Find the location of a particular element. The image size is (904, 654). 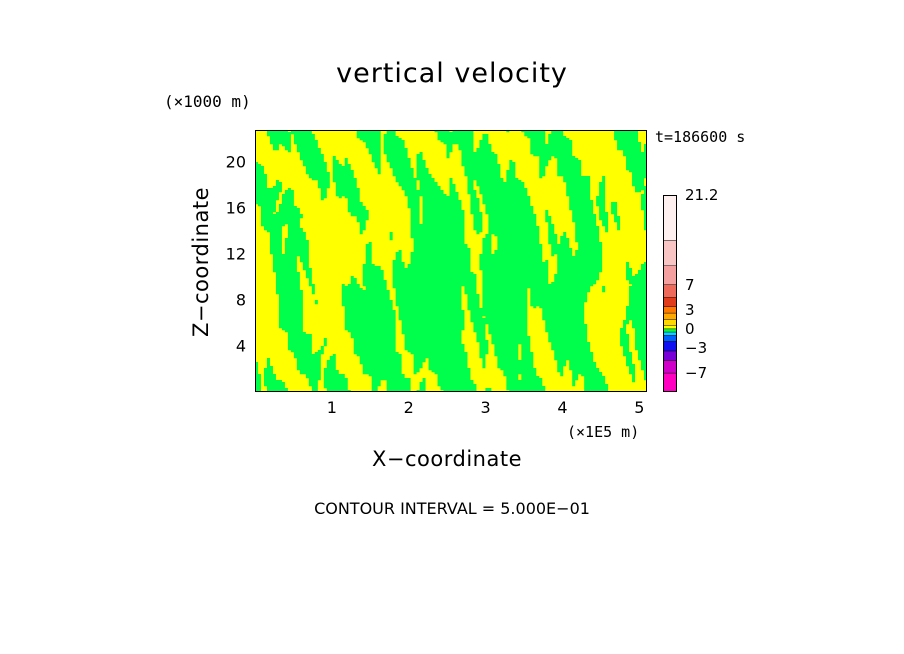

colorbar-tick-label: 21.2 is located at coordinates (702, 195).